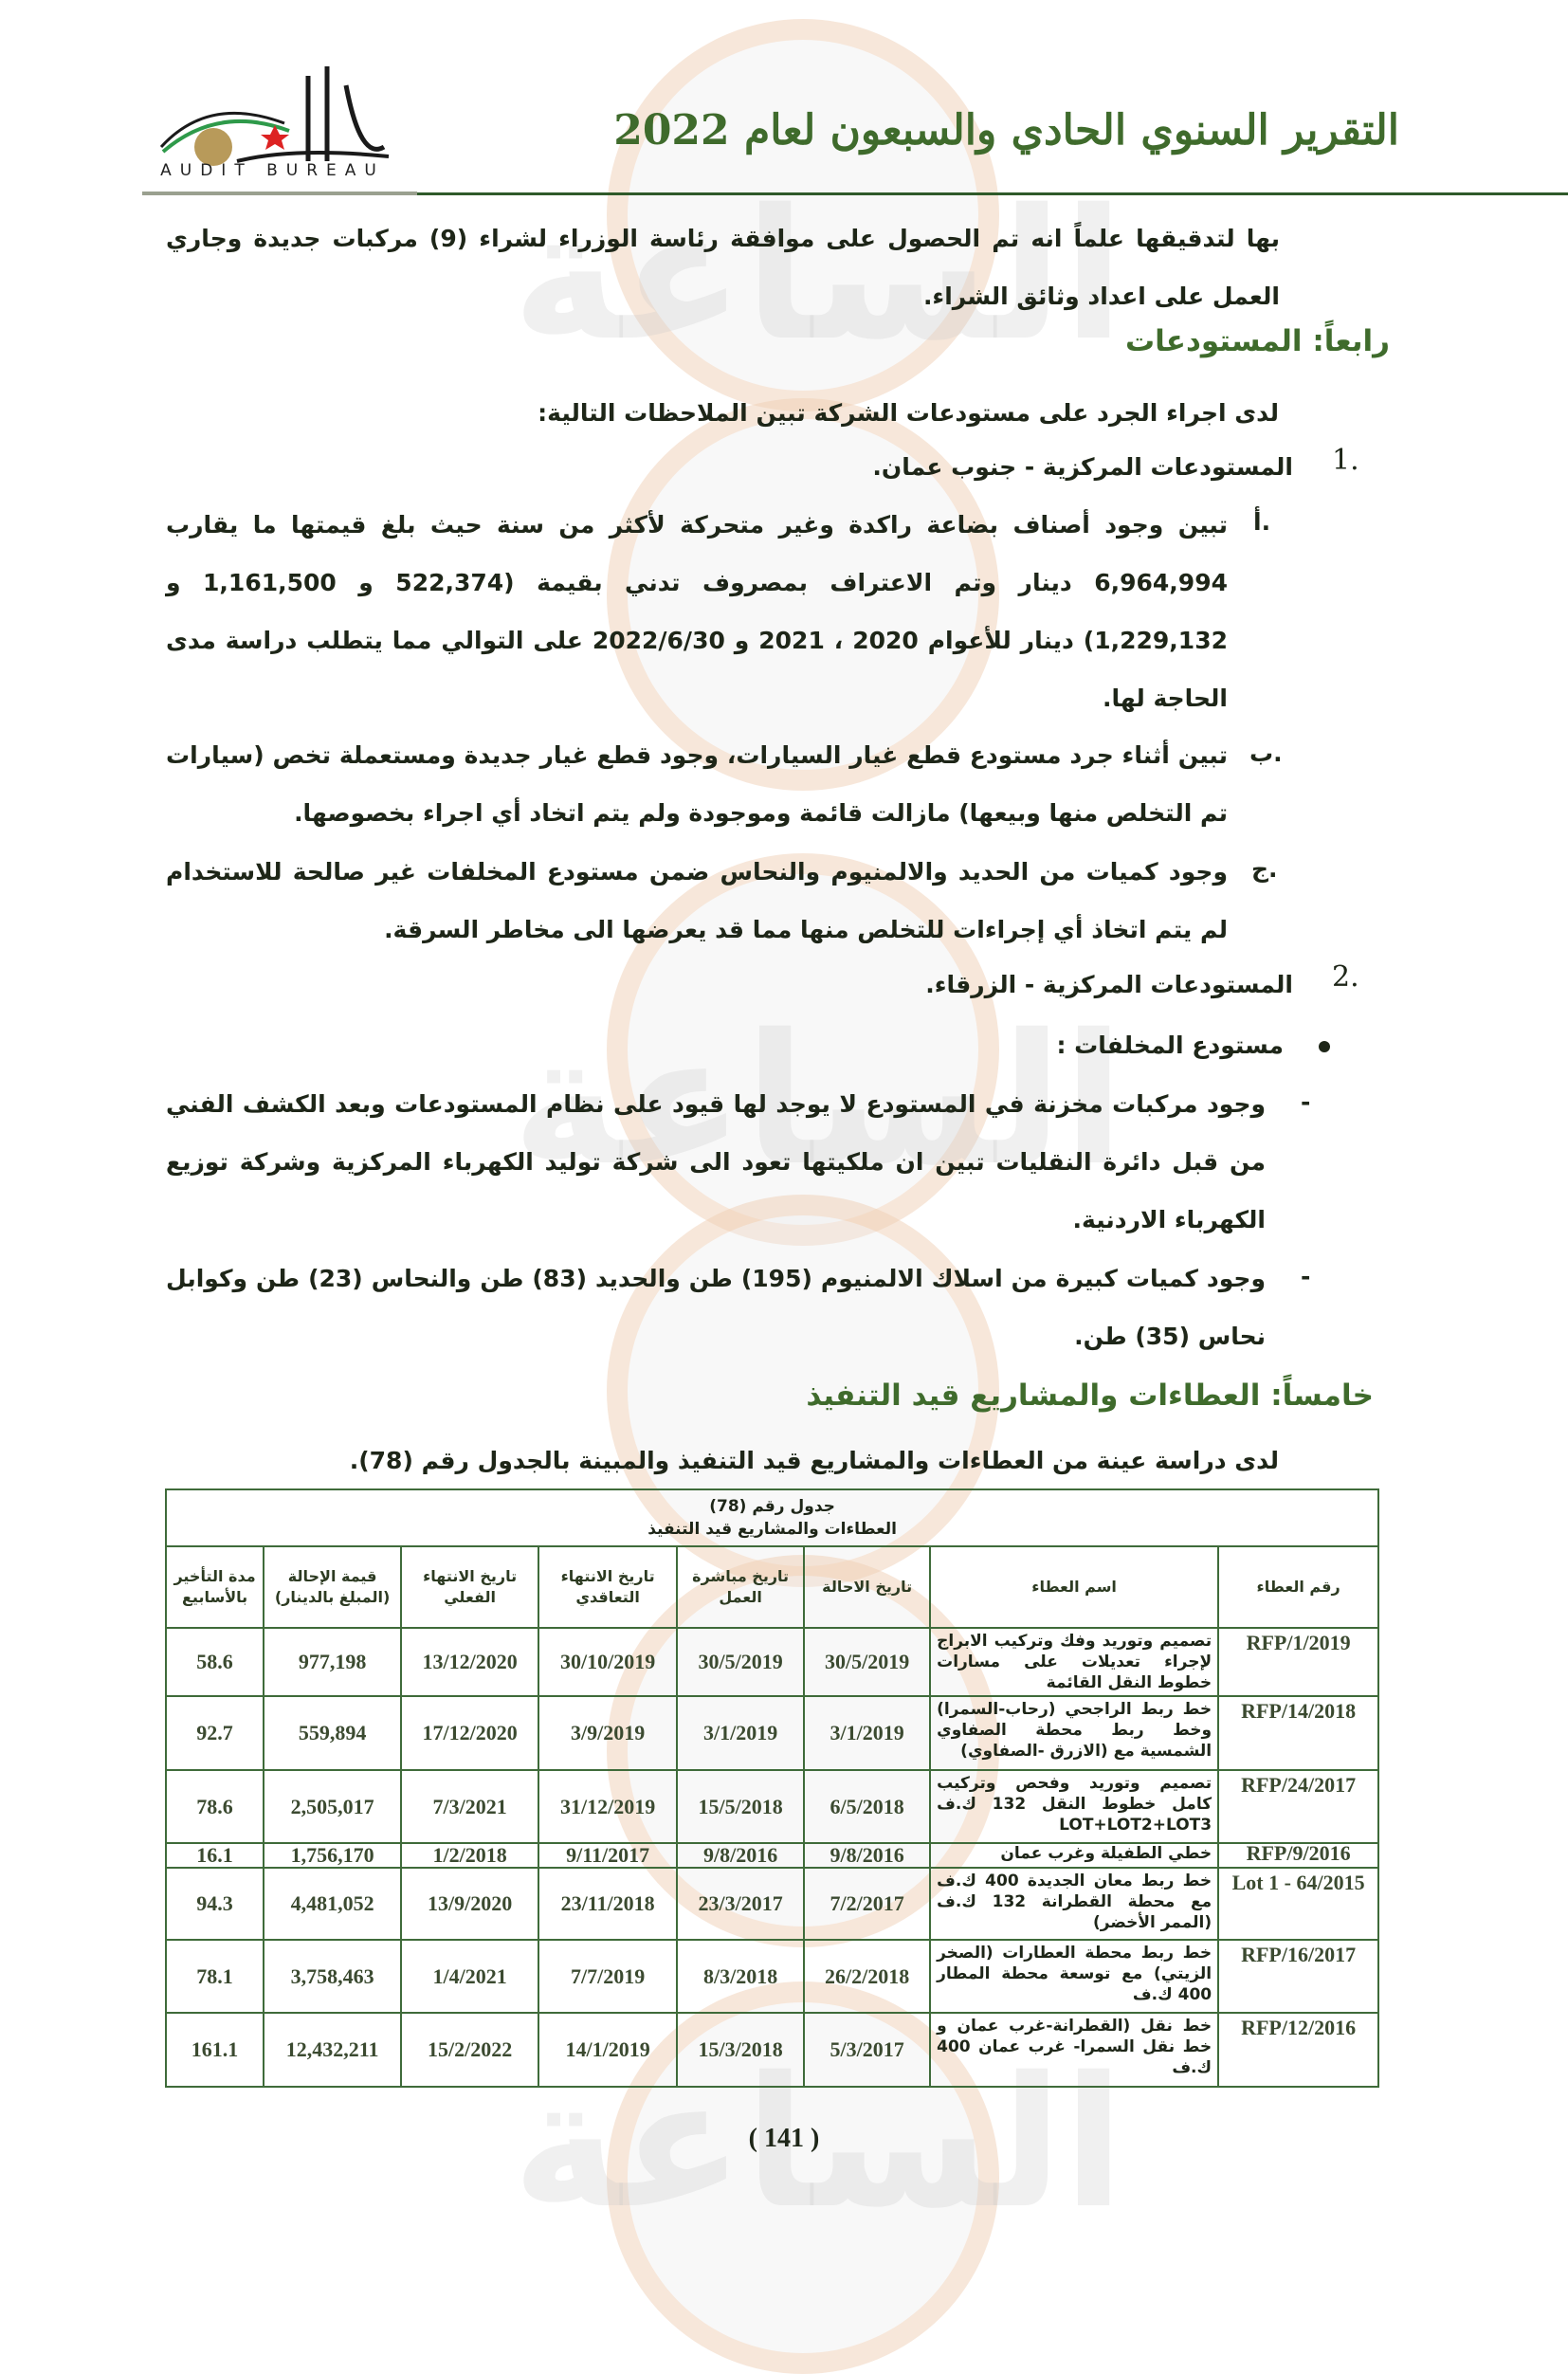 The height and width of the screenshot is (2374, 1568). What do you see at coordinates (214, 1806) in the screenshot?
I see `table-cell: 78.6` at bounding box center [214, 1806].